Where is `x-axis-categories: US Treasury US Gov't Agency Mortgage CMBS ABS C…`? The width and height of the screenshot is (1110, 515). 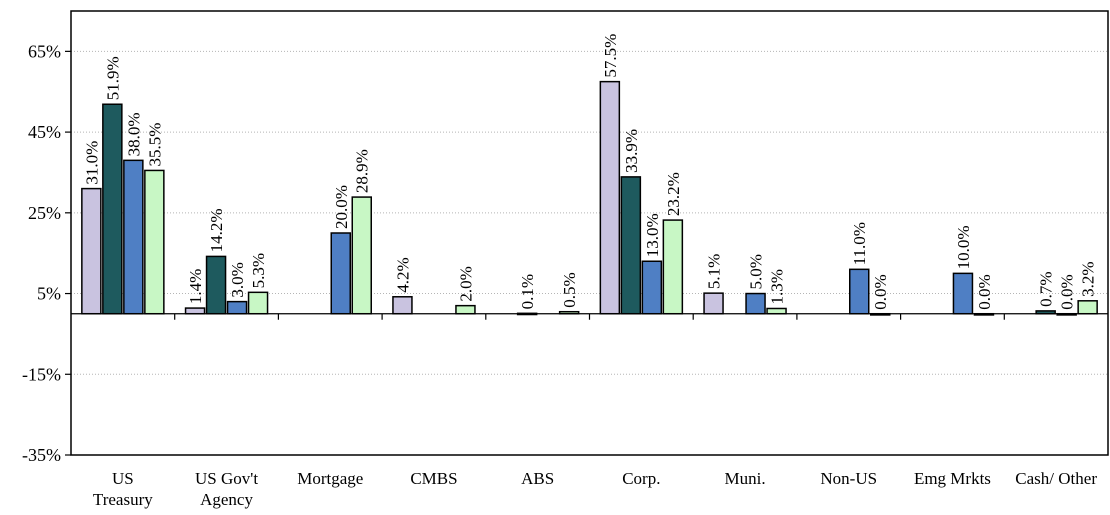 x-axis-categories: US Treasury US Gov't Agency Mortgage CMBS ABS C… is located at coordinates (595, 489).